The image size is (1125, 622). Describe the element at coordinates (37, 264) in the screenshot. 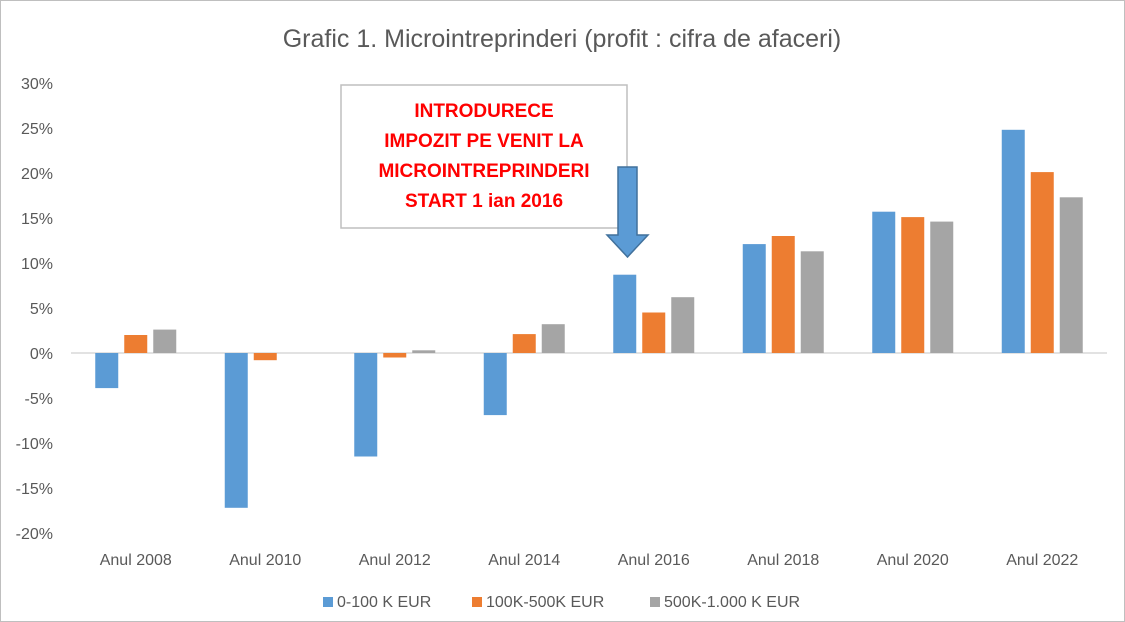

I see `y-tick-label: 10%` at that location.